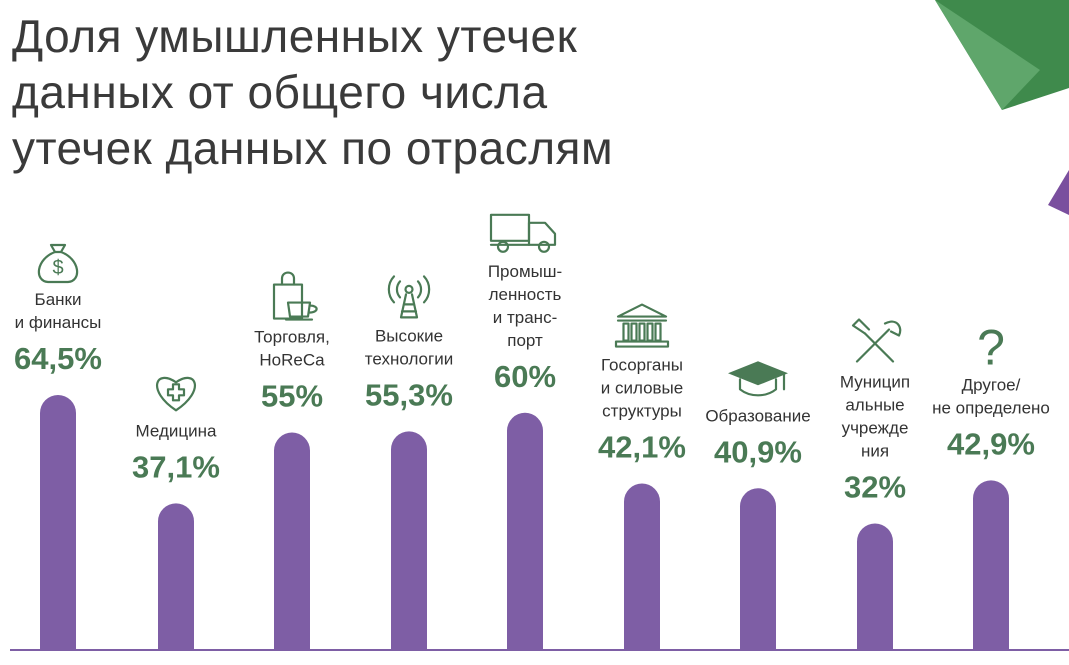  Describe the element at coordinates (525, 376) in the screenshot. I see `value-label: 60%` at that location.